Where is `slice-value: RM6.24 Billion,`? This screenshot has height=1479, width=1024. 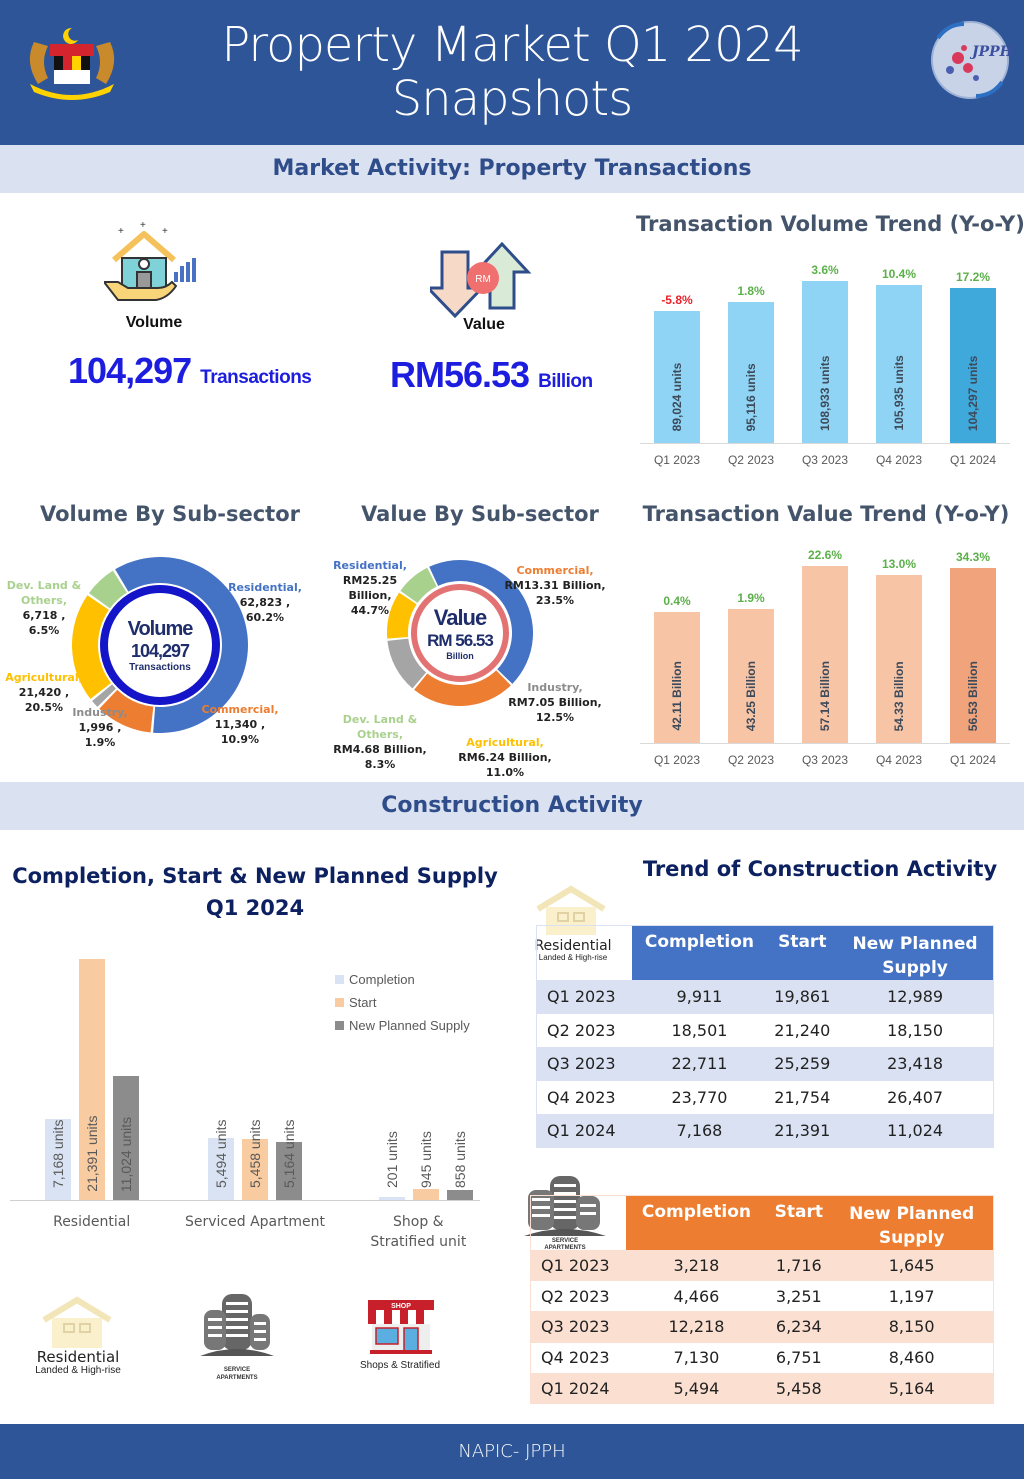
slice-value: RM6.24 Billion, is located at coordinates (505, 757).